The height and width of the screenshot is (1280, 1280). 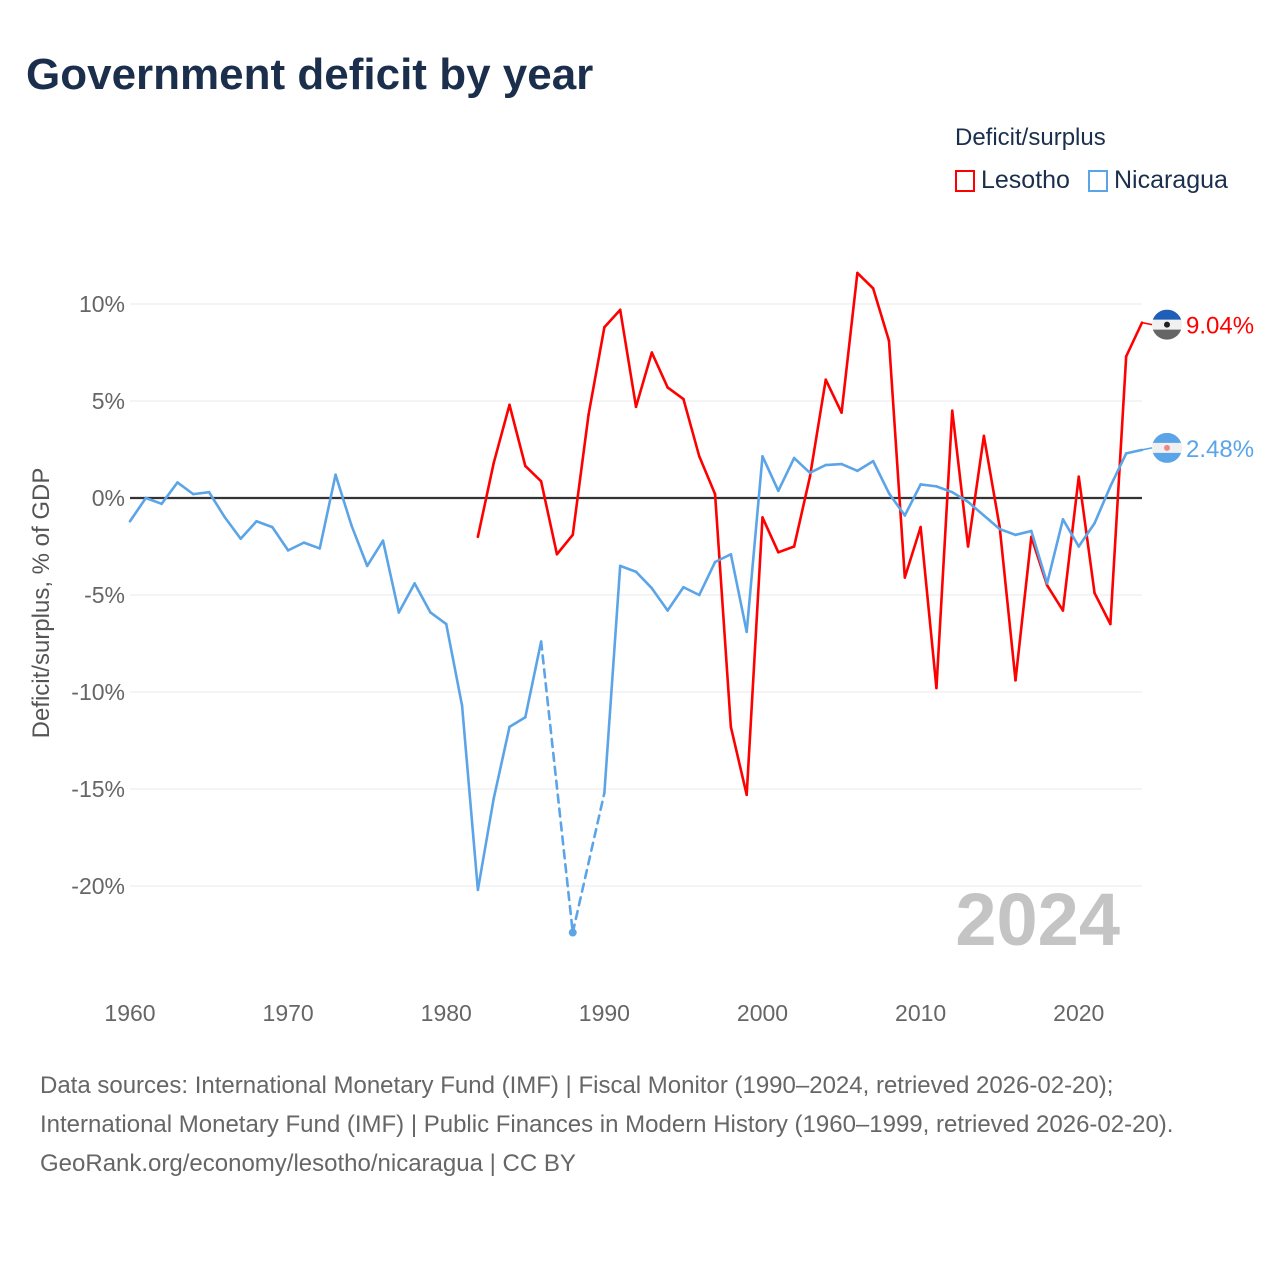 I want to click on y-tick-label: -5%, so click(x=104, y=595).